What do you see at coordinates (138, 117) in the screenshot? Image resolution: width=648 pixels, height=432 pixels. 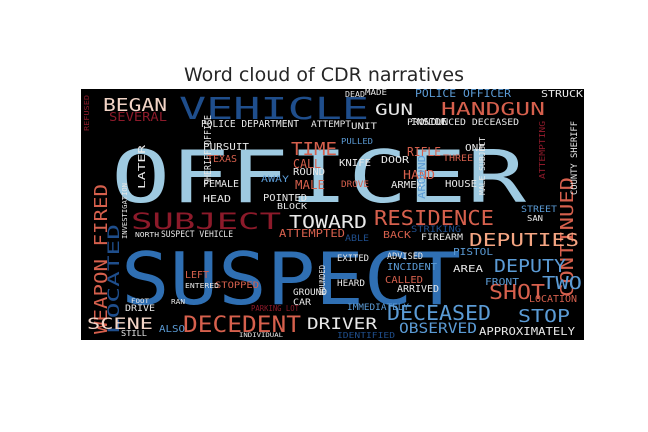 I see `cloud-word-several: SEVERAL` at bounding box center [138, 117].